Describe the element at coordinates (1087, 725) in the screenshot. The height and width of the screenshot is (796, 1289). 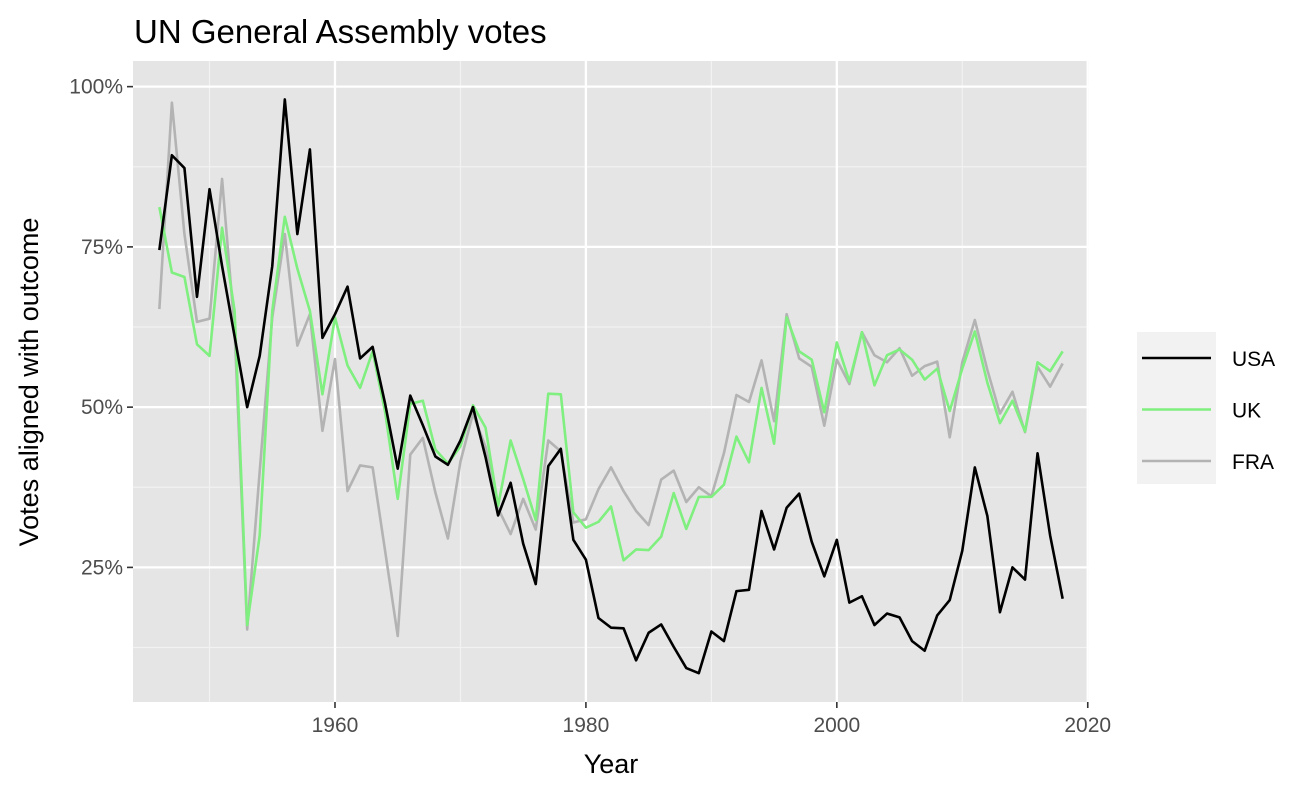
I see `x-tick-label: 2020` at that location.